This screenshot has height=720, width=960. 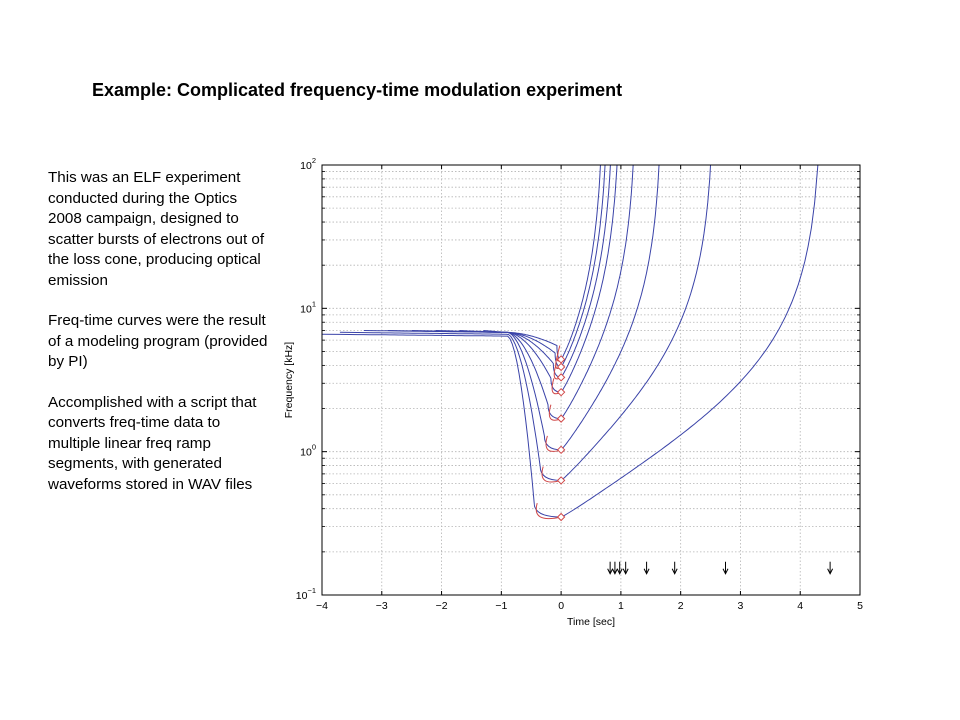 I want to click on x-tick-label: −2, so click(x=442, y=606).